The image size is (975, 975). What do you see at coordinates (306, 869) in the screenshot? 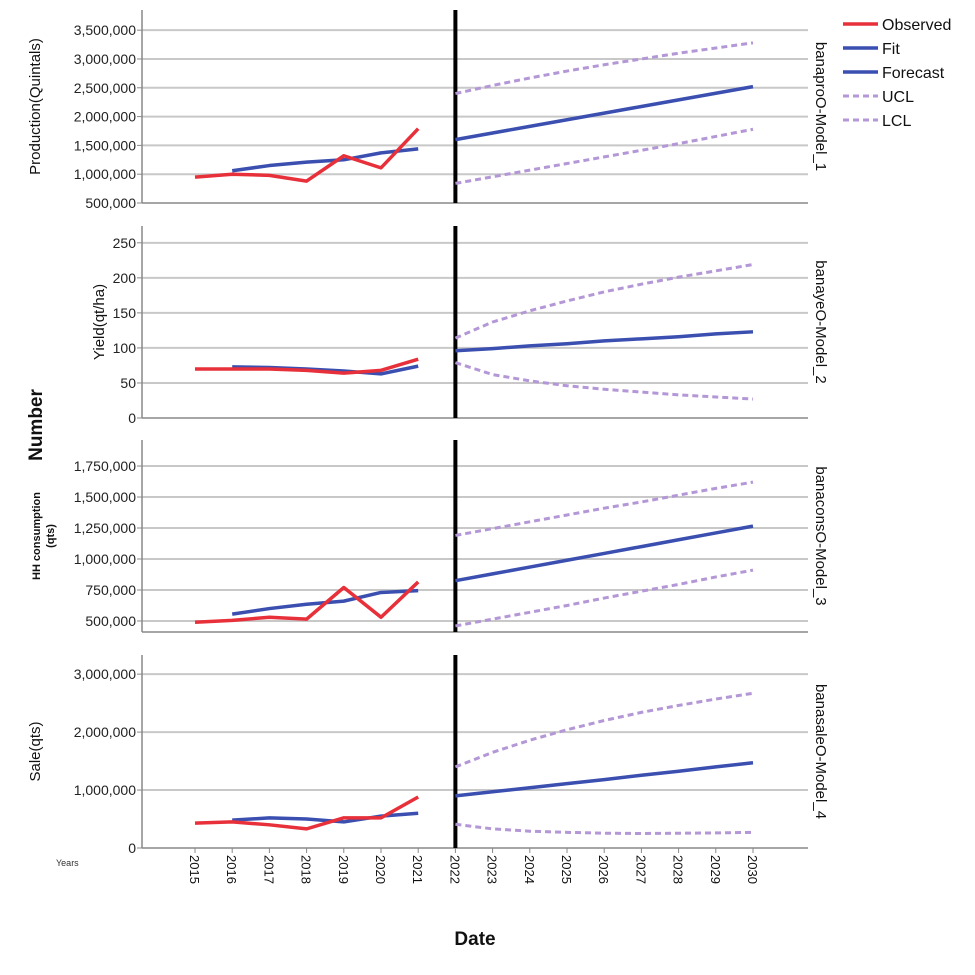
I see `x-tick-label: 2018` at bounding box center [306, 869].